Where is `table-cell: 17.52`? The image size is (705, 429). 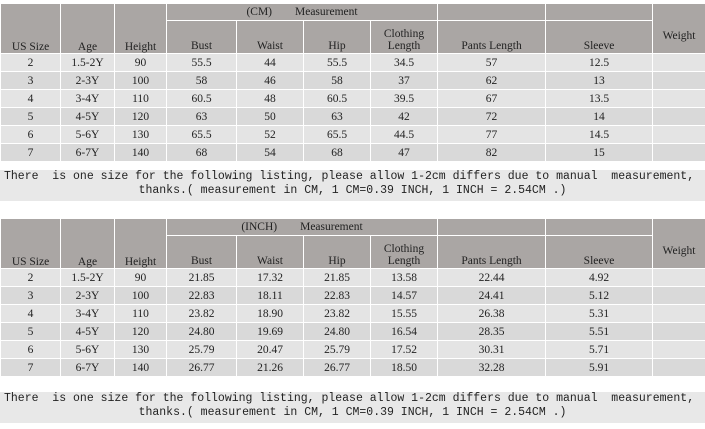 table-cell: 17.52 is located at coordinates (404, 349).